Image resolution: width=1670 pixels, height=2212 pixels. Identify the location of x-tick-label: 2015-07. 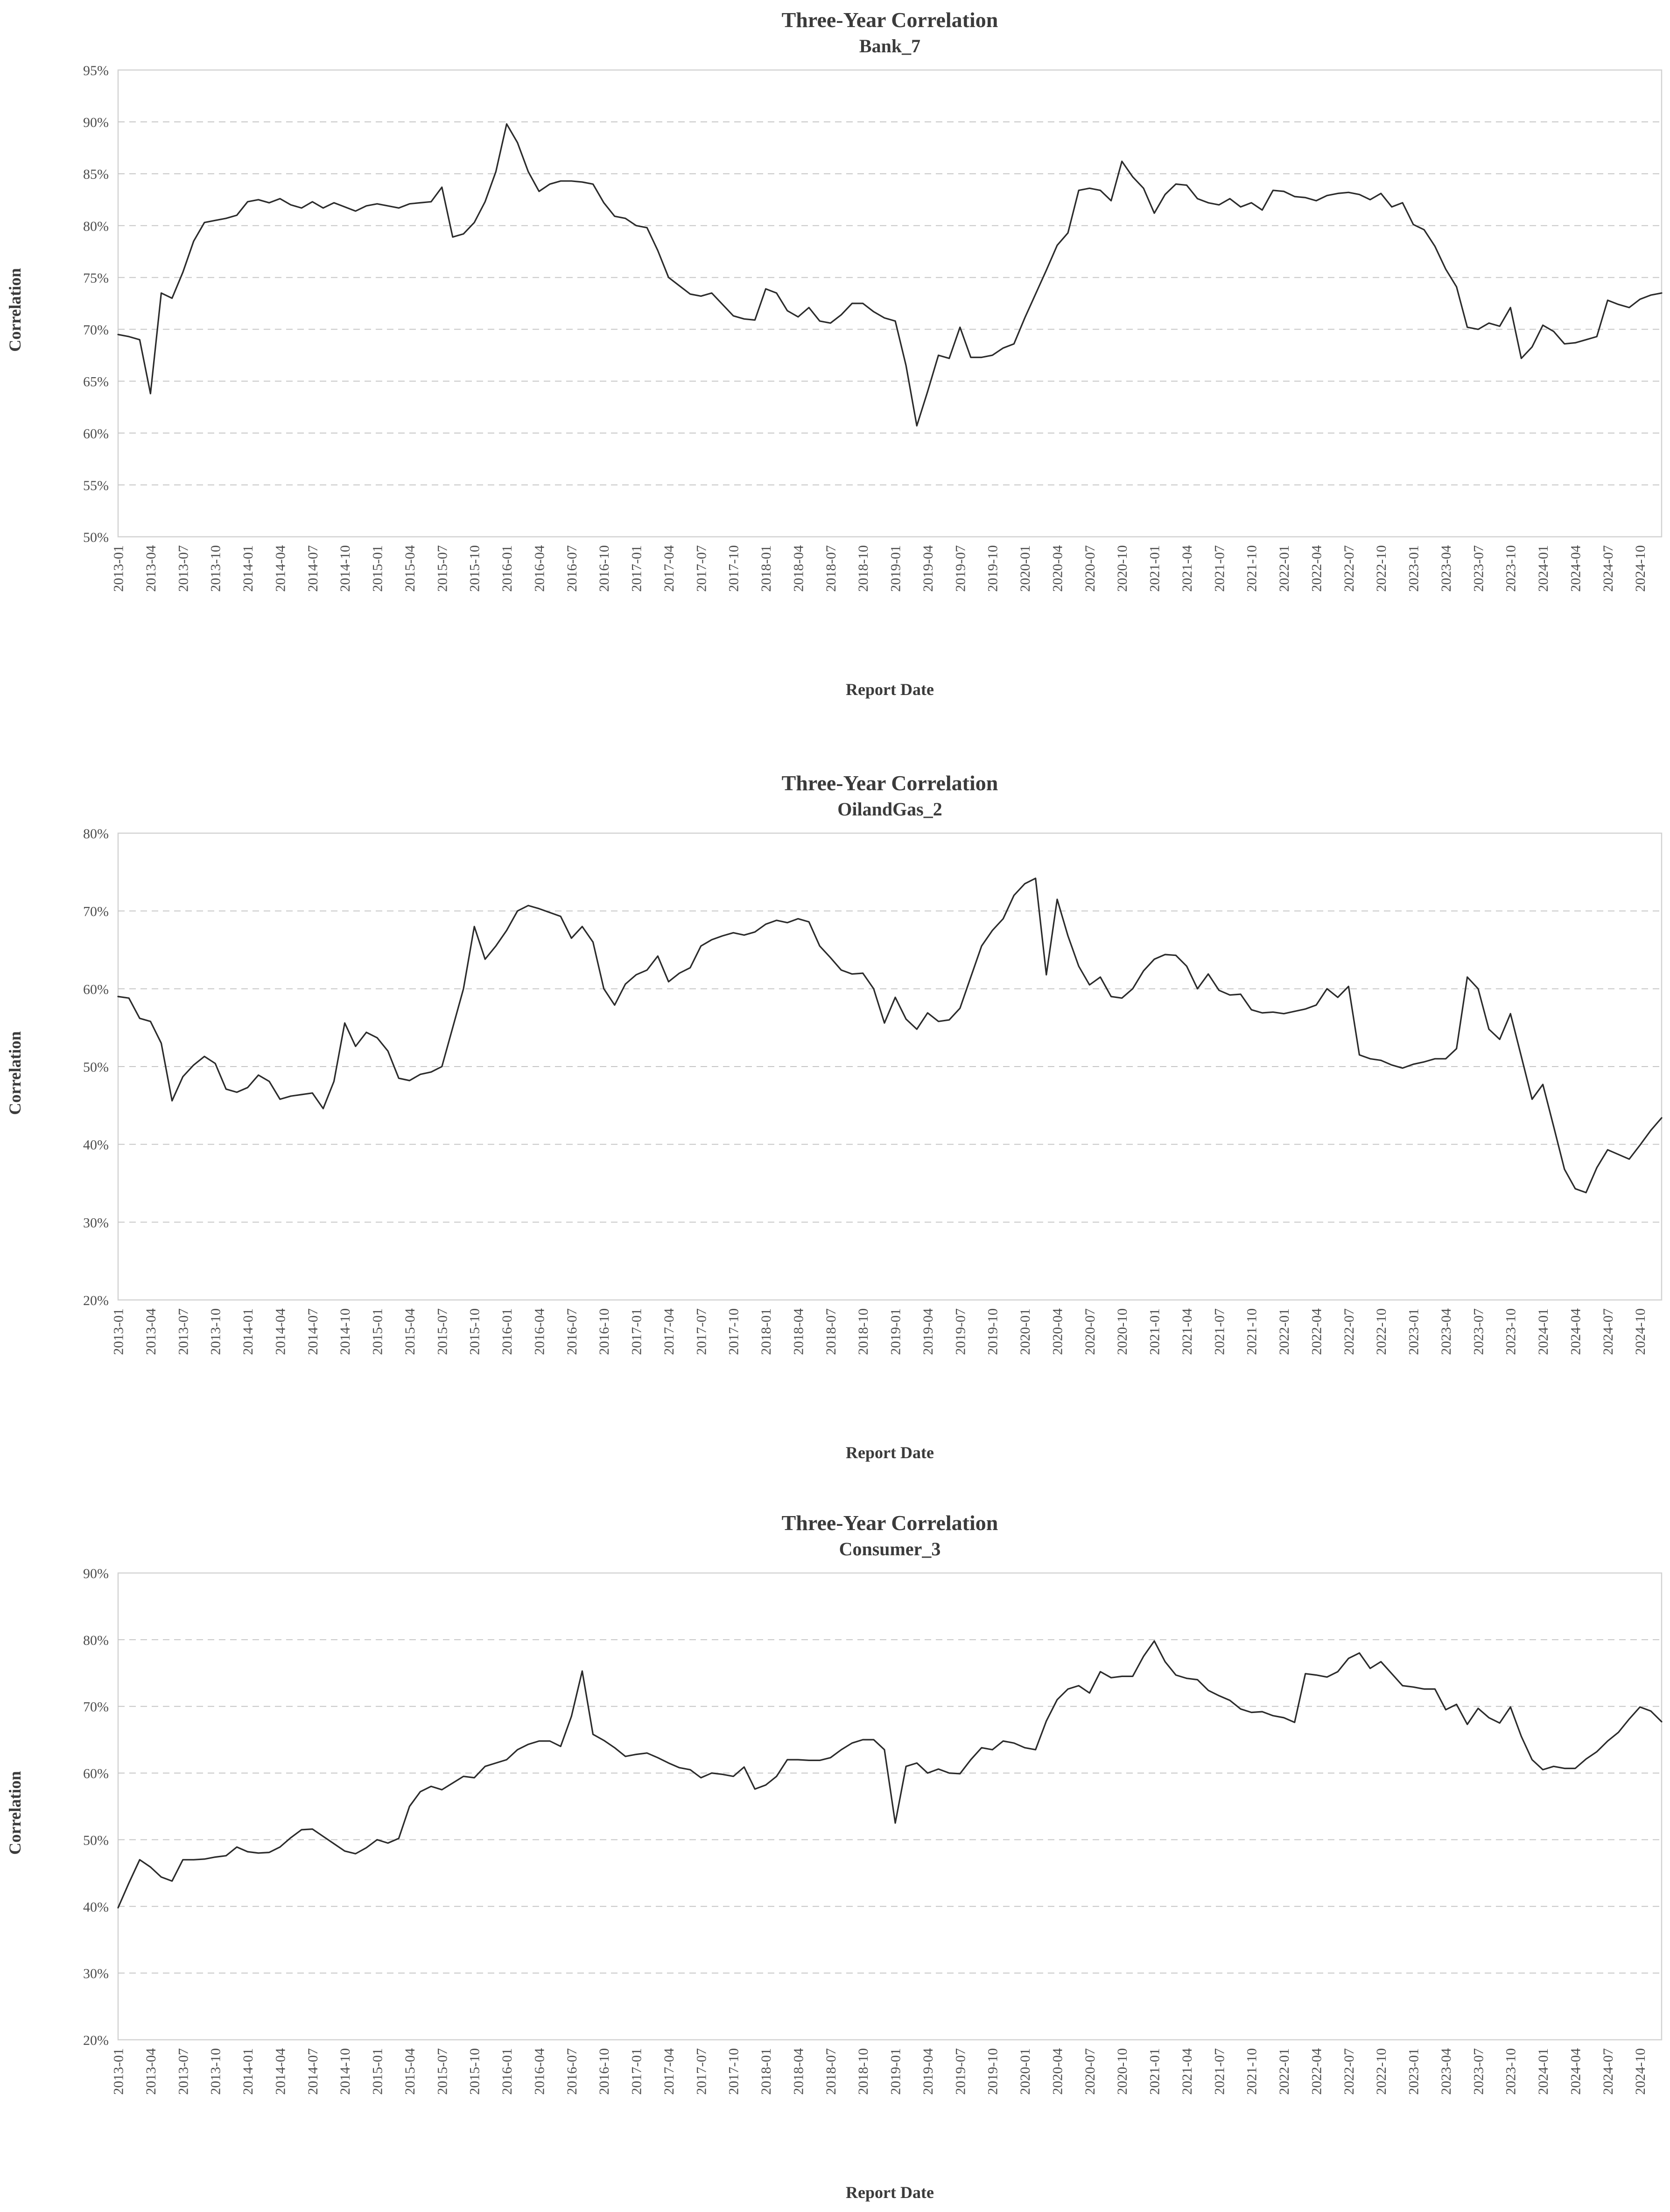
(442, 1331).